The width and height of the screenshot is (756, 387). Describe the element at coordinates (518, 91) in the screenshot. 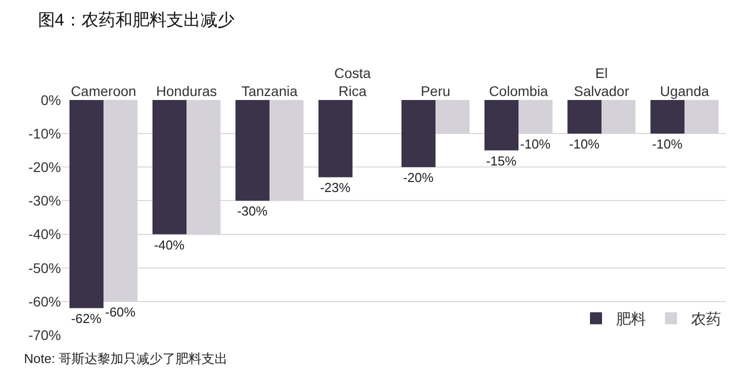

I see `x-tick-label: Colombia` at that location.